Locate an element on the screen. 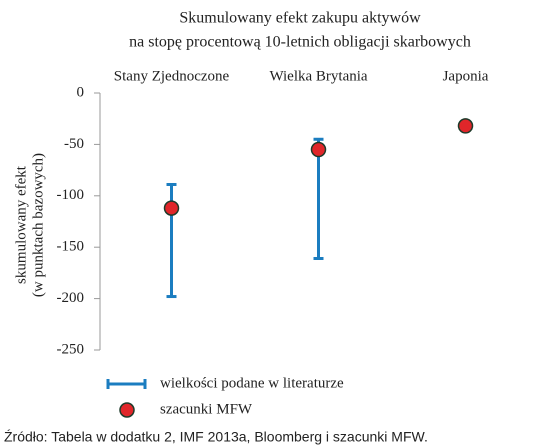 The height and width of the screenshot is (448, 541). legend-point-icon is located at coordinates (127, 410).